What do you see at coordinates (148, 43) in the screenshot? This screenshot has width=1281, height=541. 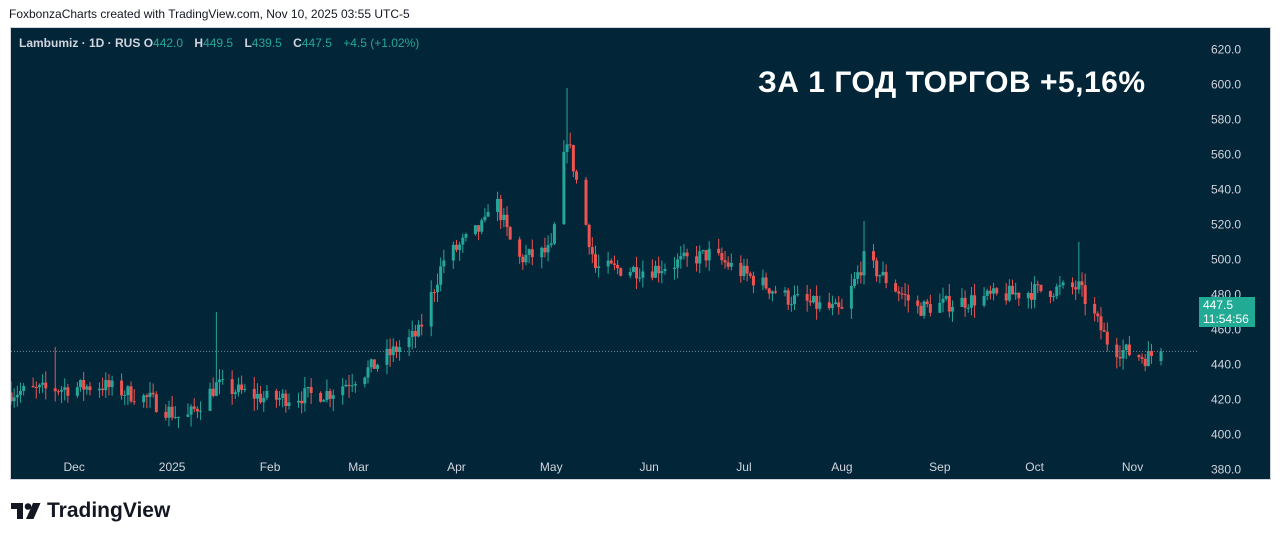 I see `open-label: O` at bounding box center [148, 43].